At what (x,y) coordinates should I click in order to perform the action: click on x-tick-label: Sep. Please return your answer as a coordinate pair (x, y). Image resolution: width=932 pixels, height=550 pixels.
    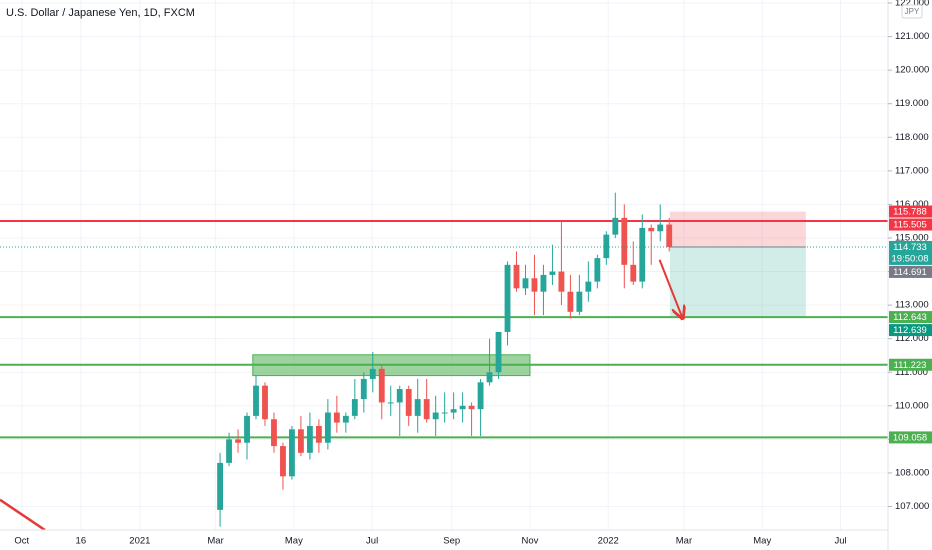
    Looking at the image, I should click on (451, 541).